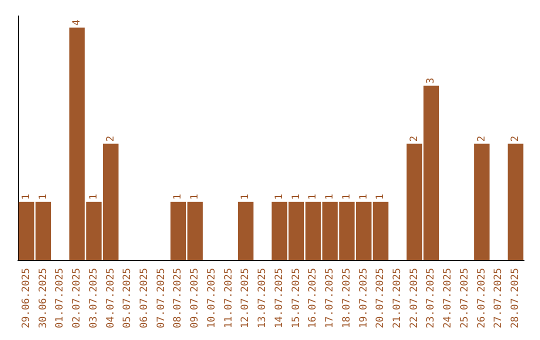 The image size is (540, 340). What do you see at coordinates (262, 298) in the screenshot?
I see `x-tick-label: 13.07.2025` at bounding box center [262, 298].